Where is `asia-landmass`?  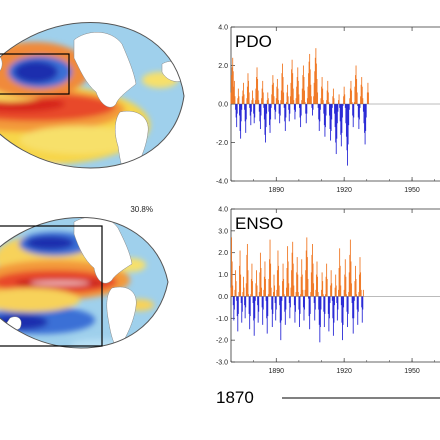 asia-landmass is located at coordinates (1, 66).